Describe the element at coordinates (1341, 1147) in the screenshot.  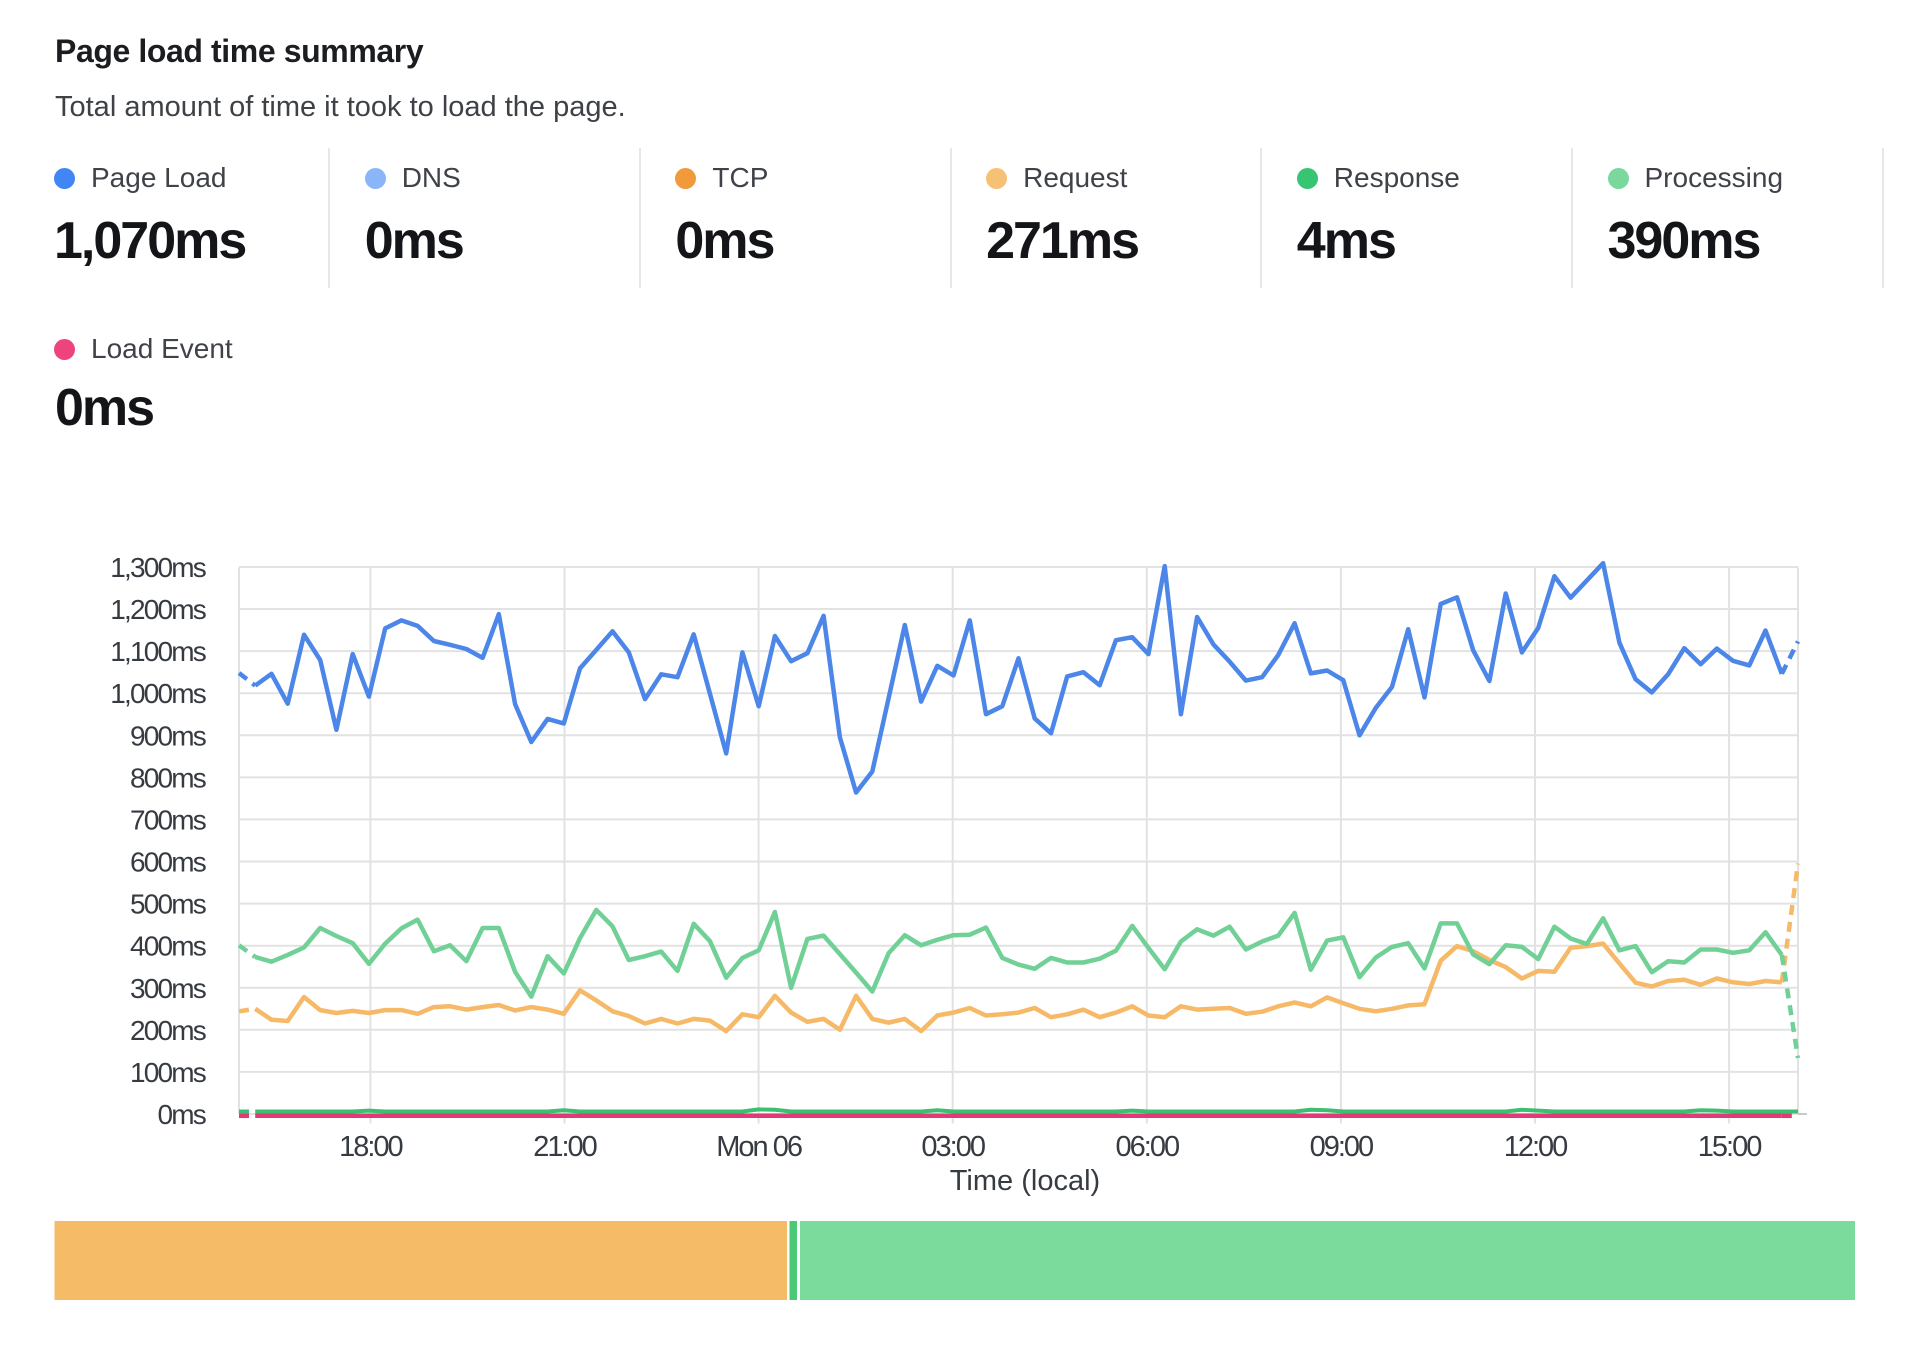
I see `svg-text: 09:00` at that location.